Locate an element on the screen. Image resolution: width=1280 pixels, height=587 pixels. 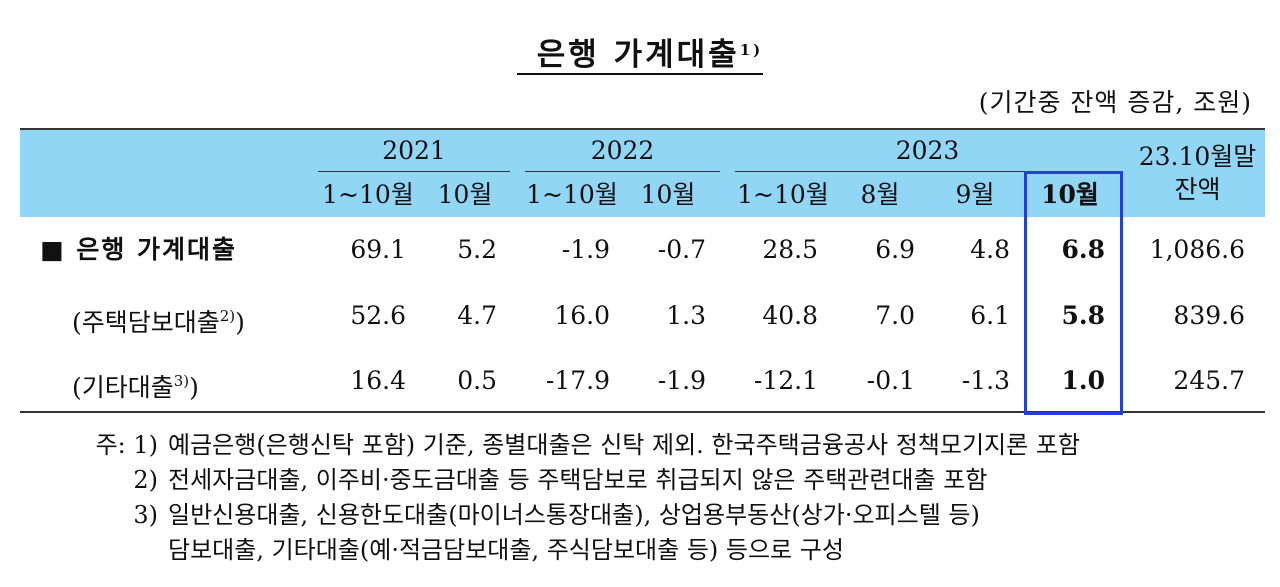
cell: 6.9 is located at coordinates (895, 249).